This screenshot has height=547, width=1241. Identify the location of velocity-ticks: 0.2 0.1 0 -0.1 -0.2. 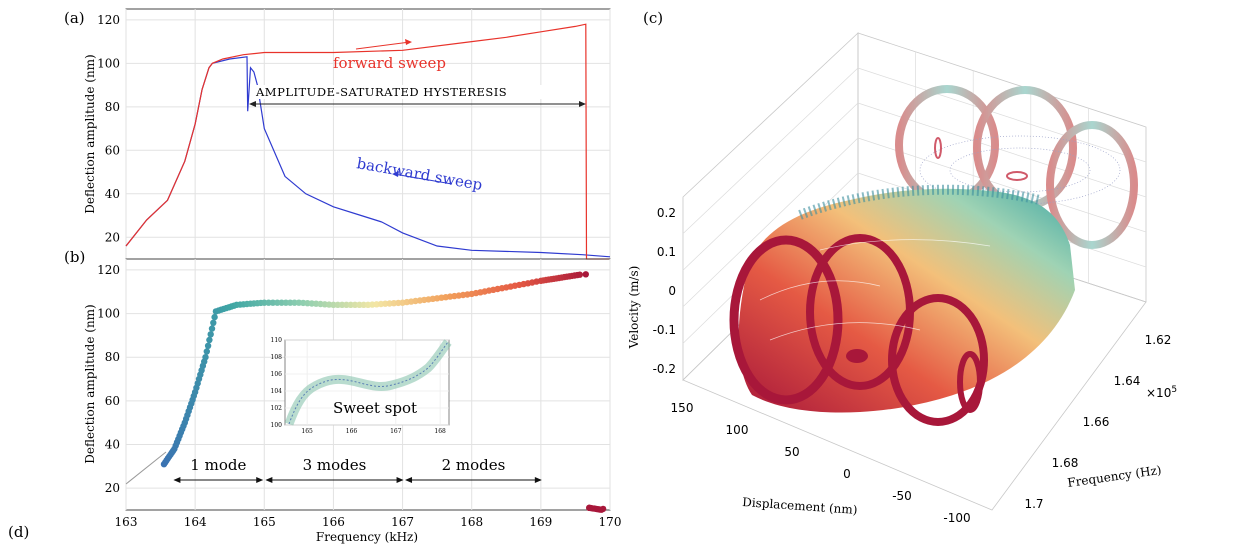
(664, 291).